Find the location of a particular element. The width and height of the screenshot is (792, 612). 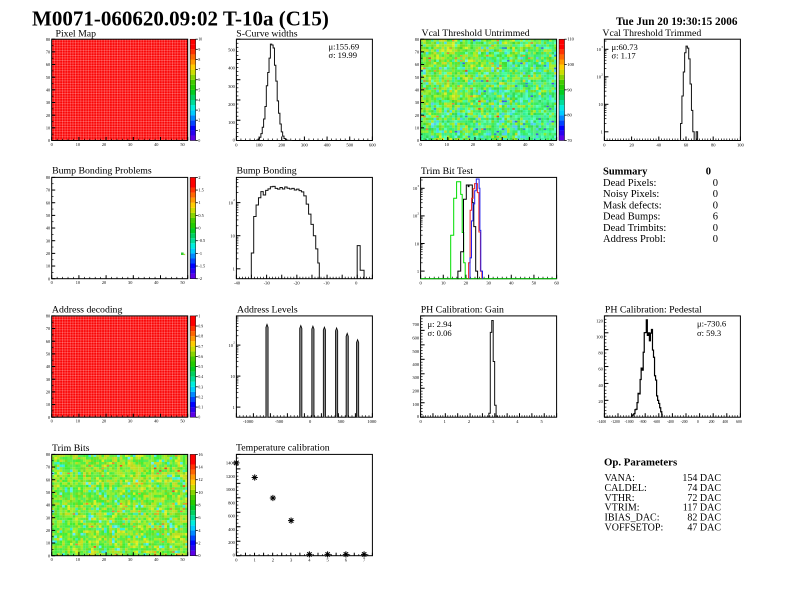

svg-text: -1 is located at coordinates (200, 253).